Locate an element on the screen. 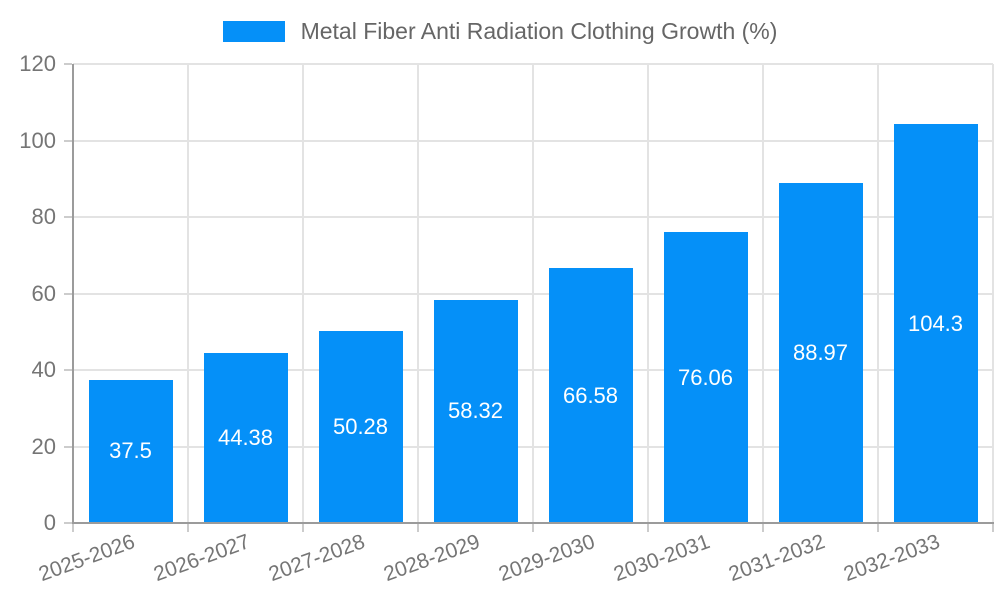 This screenshot has height=600, width=1000. bar-value-label: 44.38 is located at coordinates (245, 438).